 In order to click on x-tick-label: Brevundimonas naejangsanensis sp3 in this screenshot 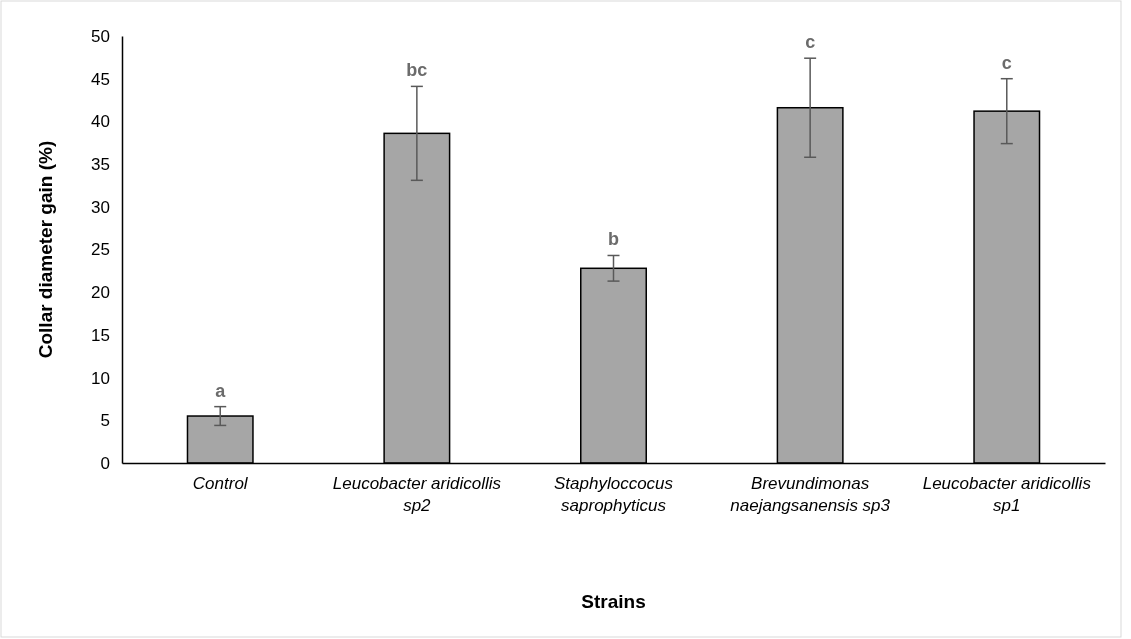, I will do `click(810, 495)`.